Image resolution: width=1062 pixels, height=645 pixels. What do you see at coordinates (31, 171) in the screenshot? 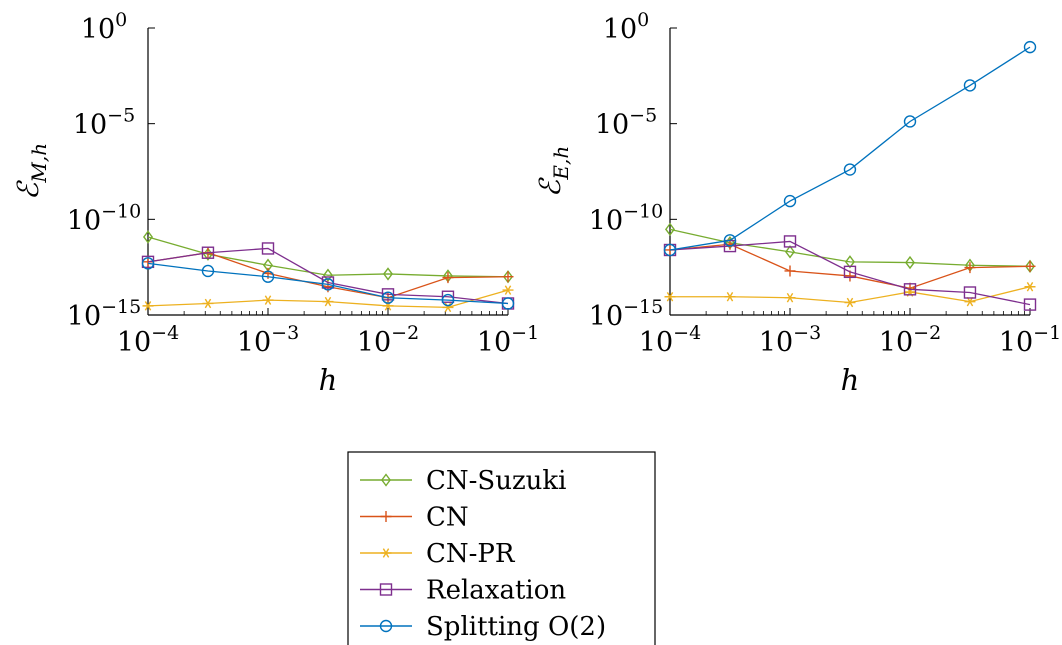
I see `y-axis-label: ℰM,h` at bounding box center [31, 171].